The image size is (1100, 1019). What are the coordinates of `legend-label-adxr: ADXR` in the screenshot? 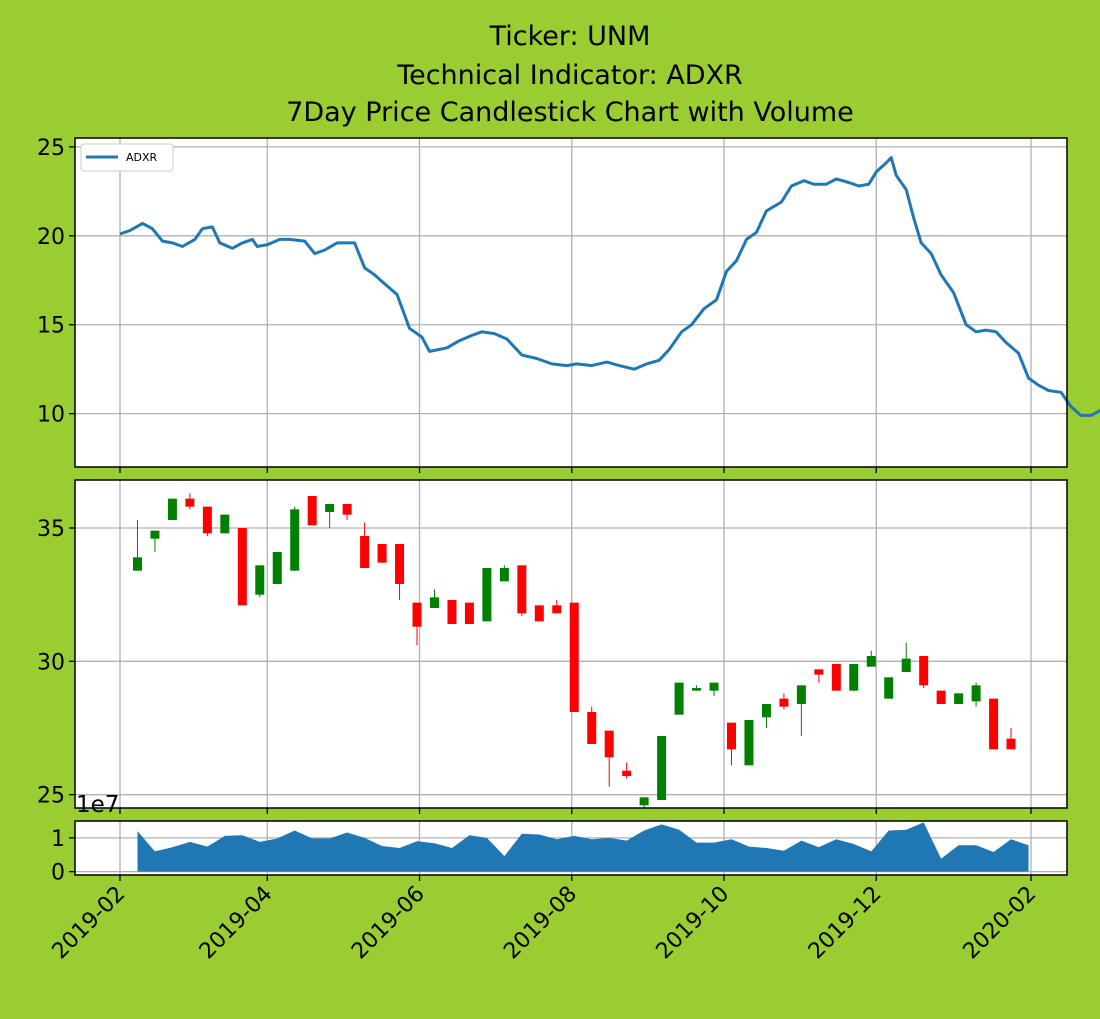 It's located at (142, 157).